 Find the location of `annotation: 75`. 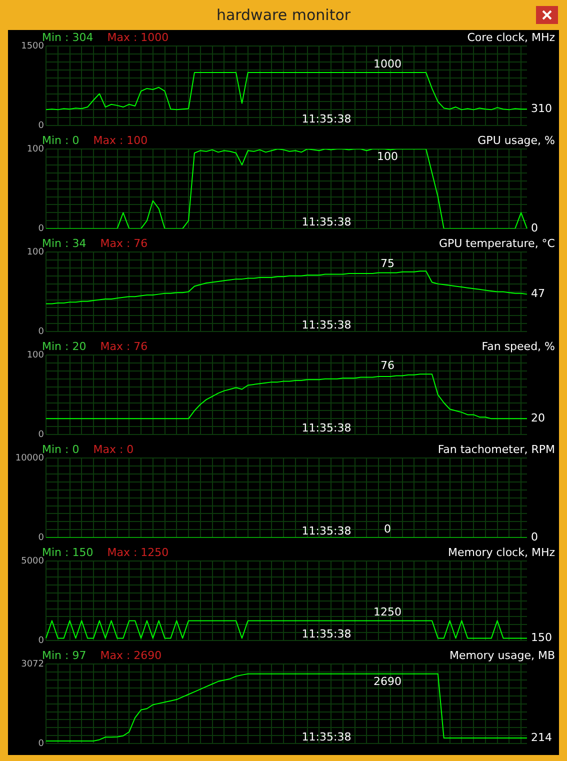

annotation: 75 is located at coordinates (387, 263).